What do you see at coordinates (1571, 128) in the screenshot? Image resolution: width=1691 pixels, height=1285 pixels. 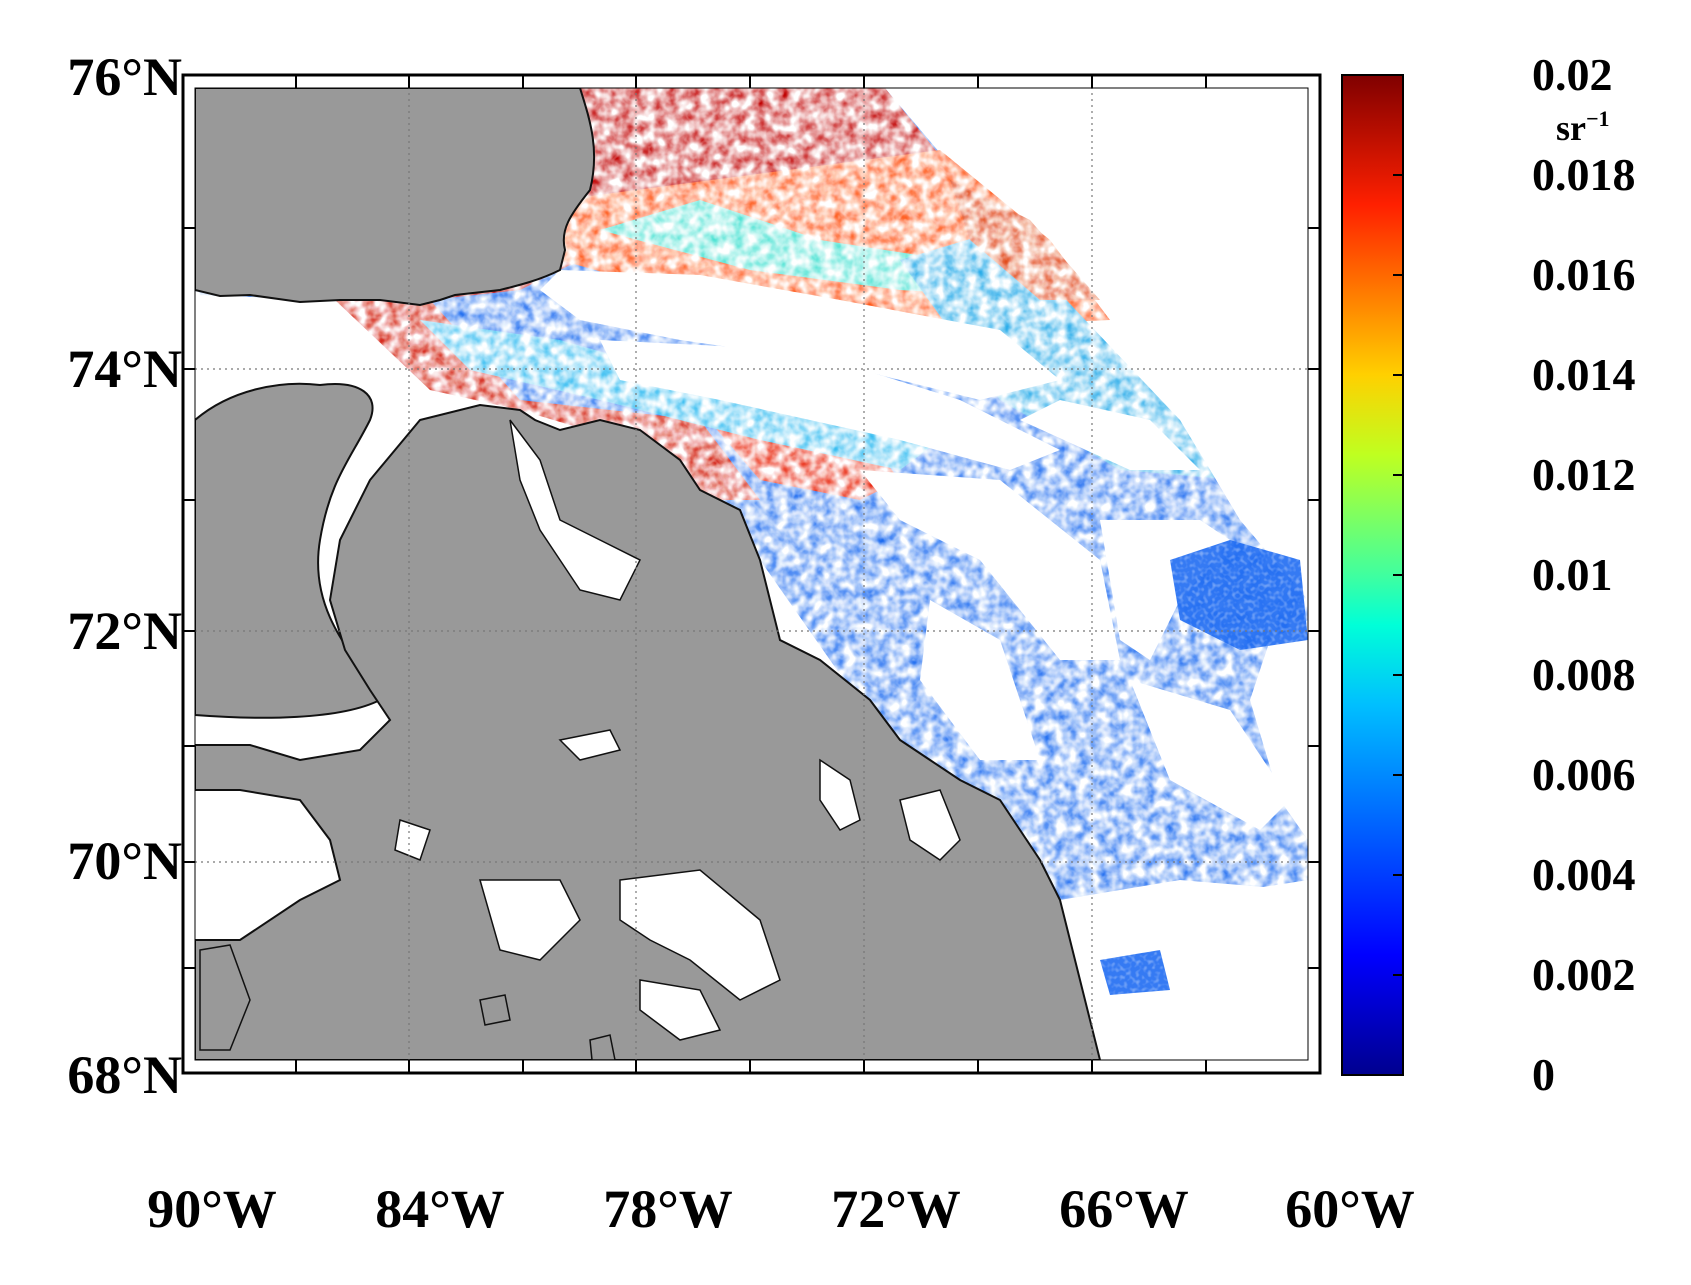 I see `colorbar-unit-base: sr` at bounding box center [1571, 128].